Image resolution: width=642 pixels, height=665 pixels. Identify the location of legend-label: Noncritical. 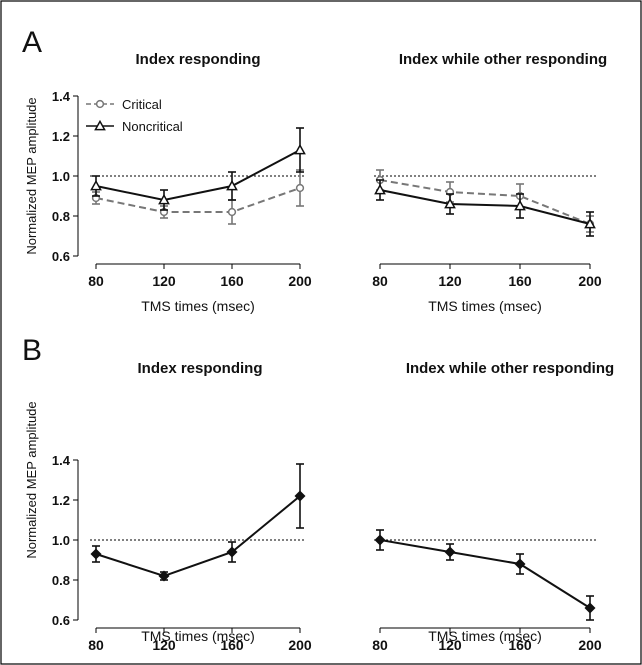
(152, 126).